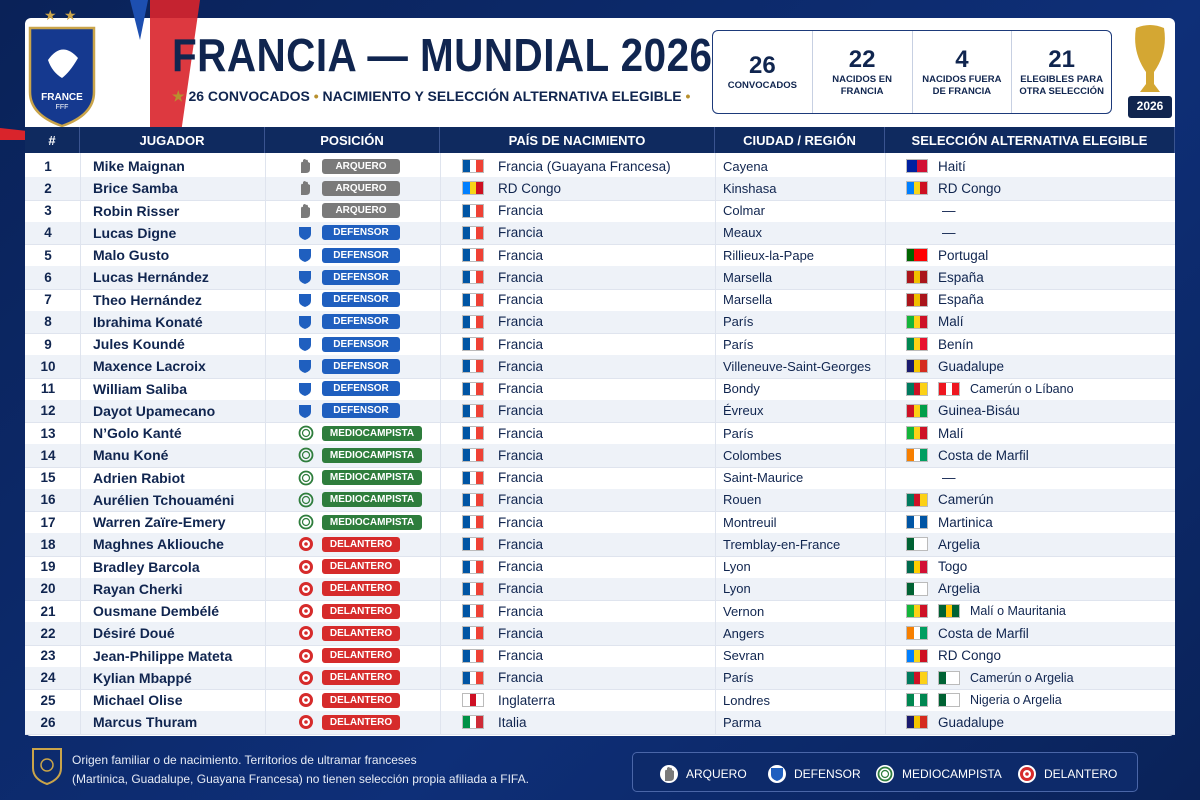 The height and width of the screenshot is (800, 1200). Describe the element at coordinates (1038, 300) in the screenshot. I see `alt-selection: España` at that location.